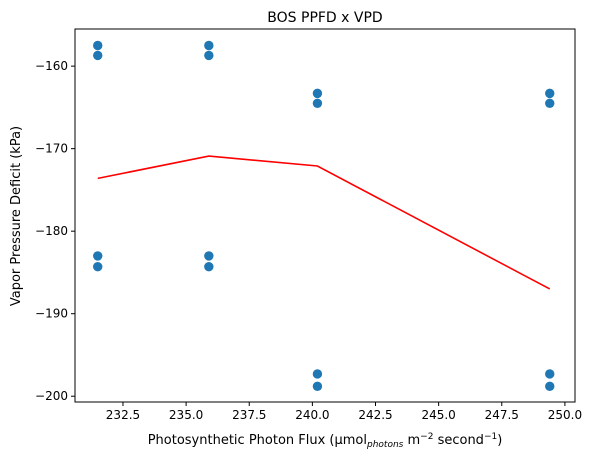  Describe the element at coordinates (426, 437) in the screenshot. I see `x-axis-label-superscript-1: −2` at that location.